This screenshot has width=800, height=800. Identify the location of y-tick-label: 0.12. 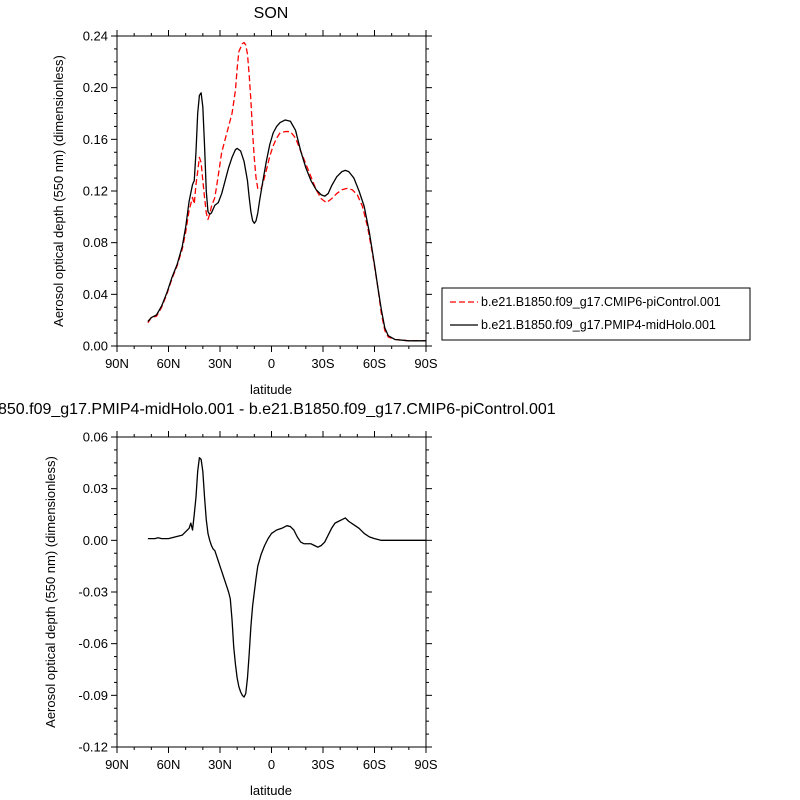
(95, 191).